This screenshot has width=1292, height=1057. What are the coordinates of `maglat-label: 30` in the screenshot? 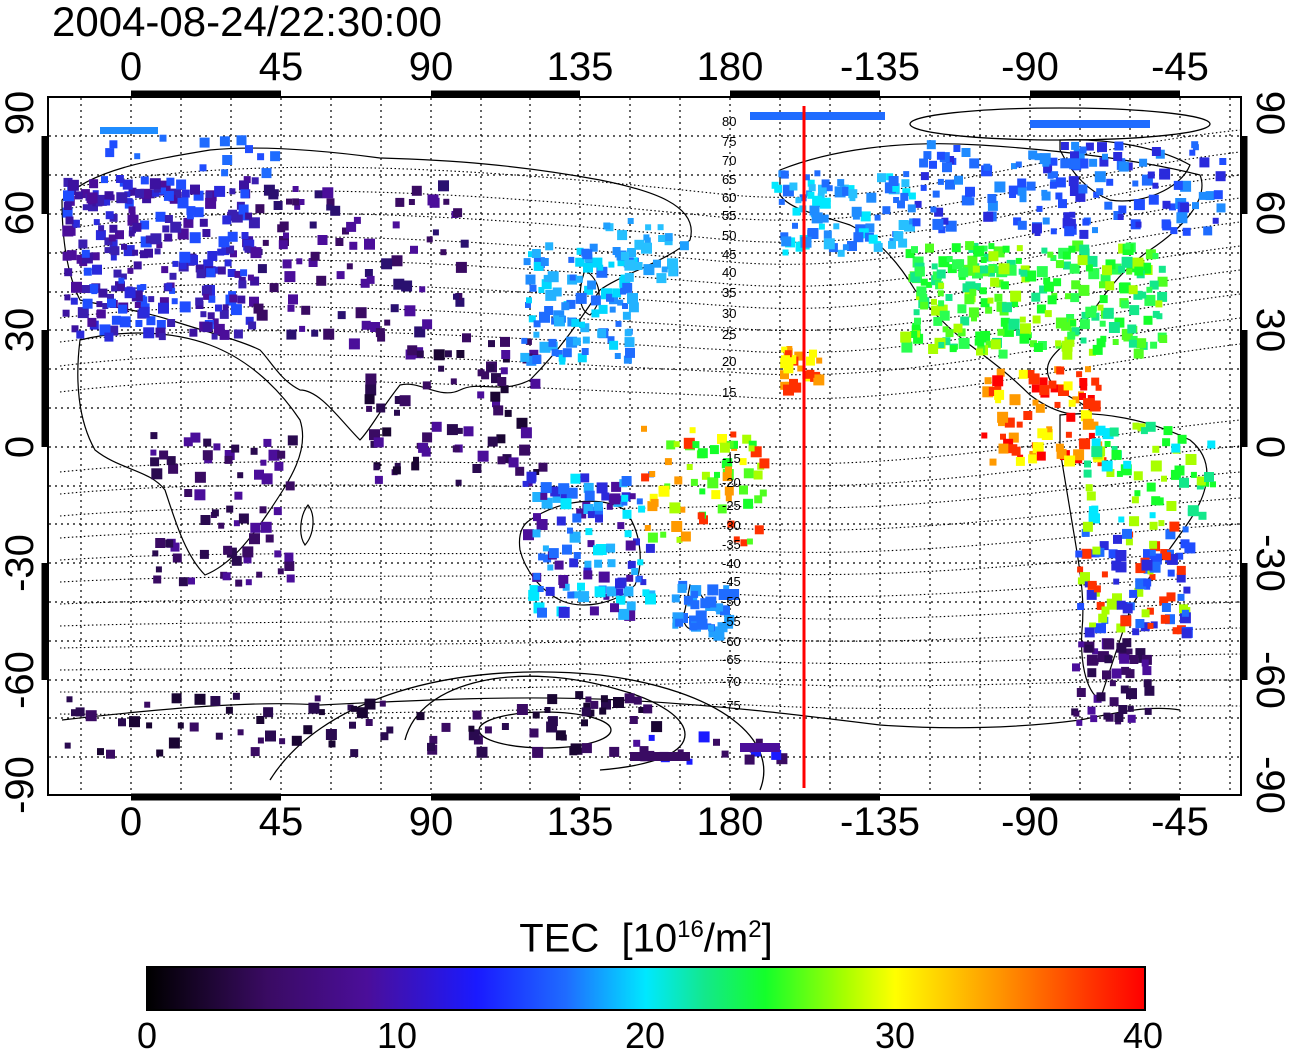 It's located at (729, 313).